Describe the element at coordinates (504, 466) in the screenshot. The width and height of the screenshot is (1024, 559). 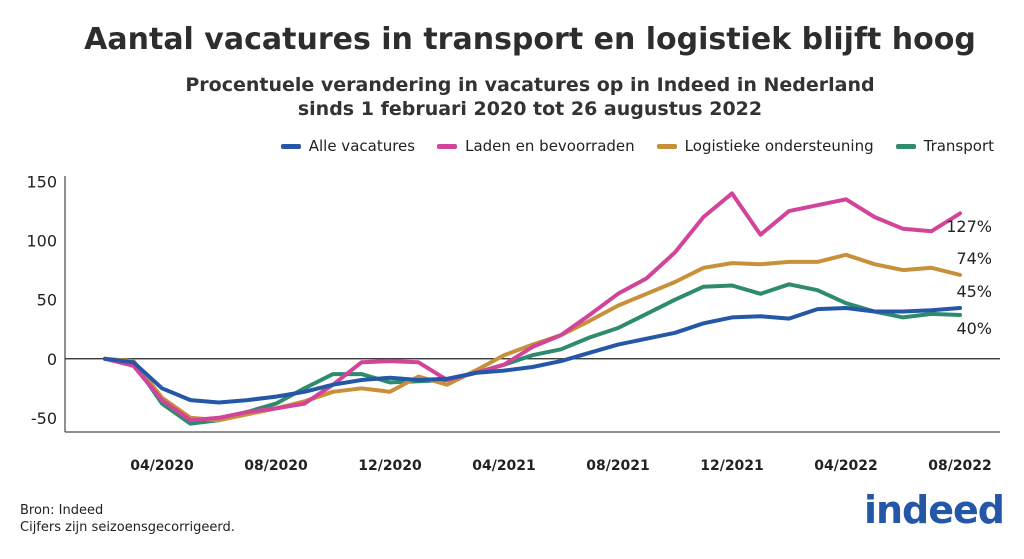
I see `x-tick-label: 04/2021` at that location.